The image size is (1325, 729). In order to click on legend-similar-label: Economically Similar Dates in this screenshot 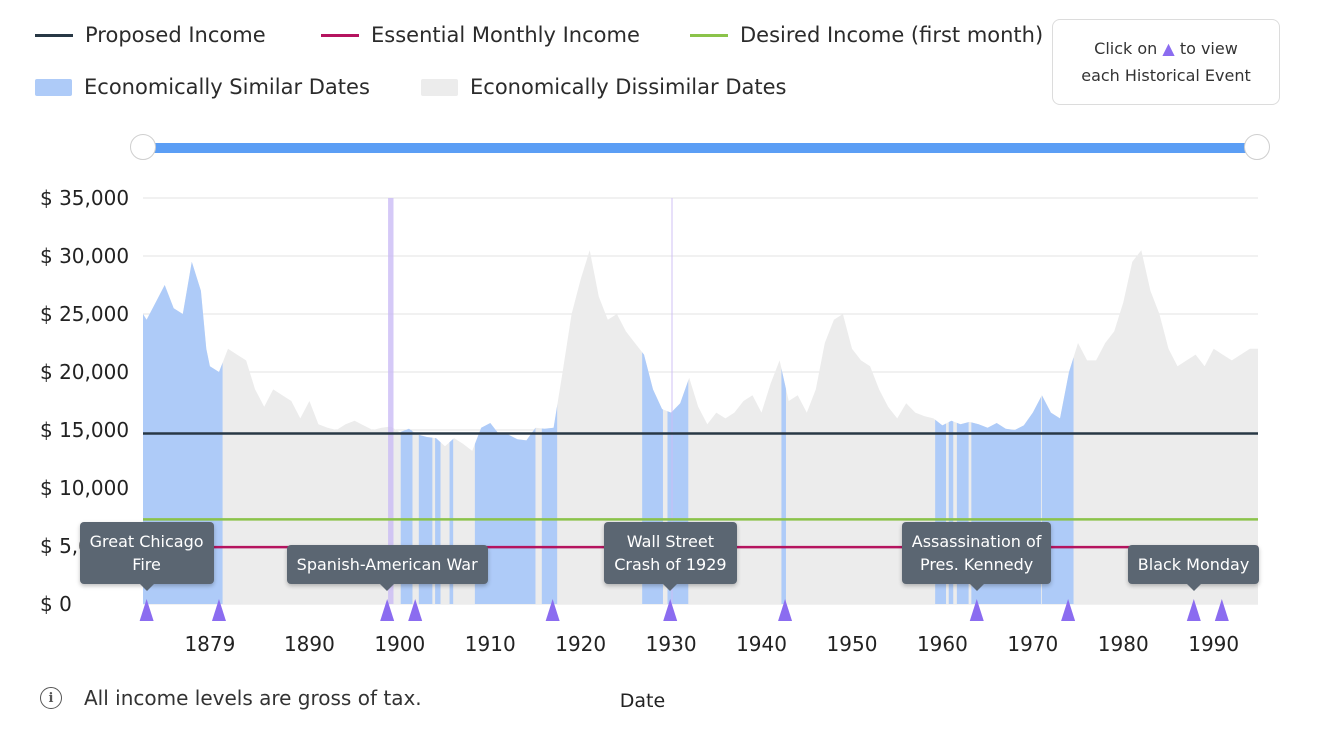, I will do `click(227, 87)`.